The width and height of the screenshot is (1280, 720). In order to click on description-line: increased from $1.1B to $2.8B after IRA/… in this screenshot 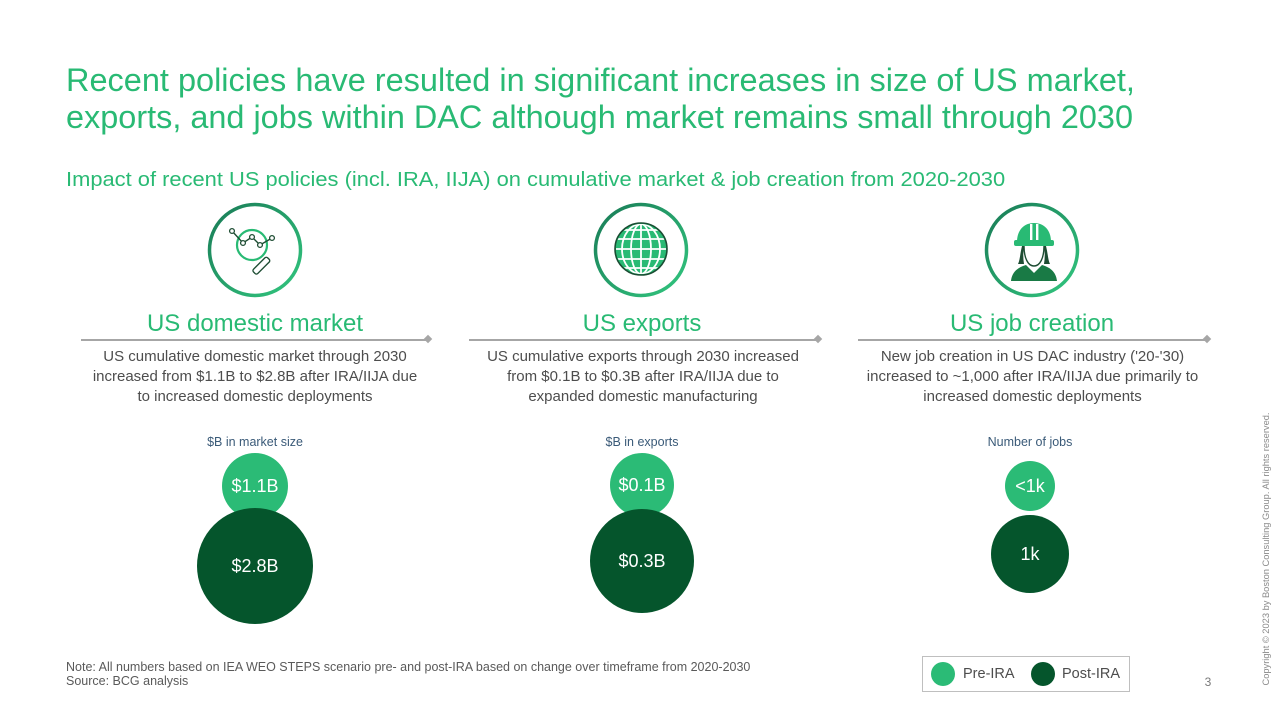, I will do `click(255, 376)`.